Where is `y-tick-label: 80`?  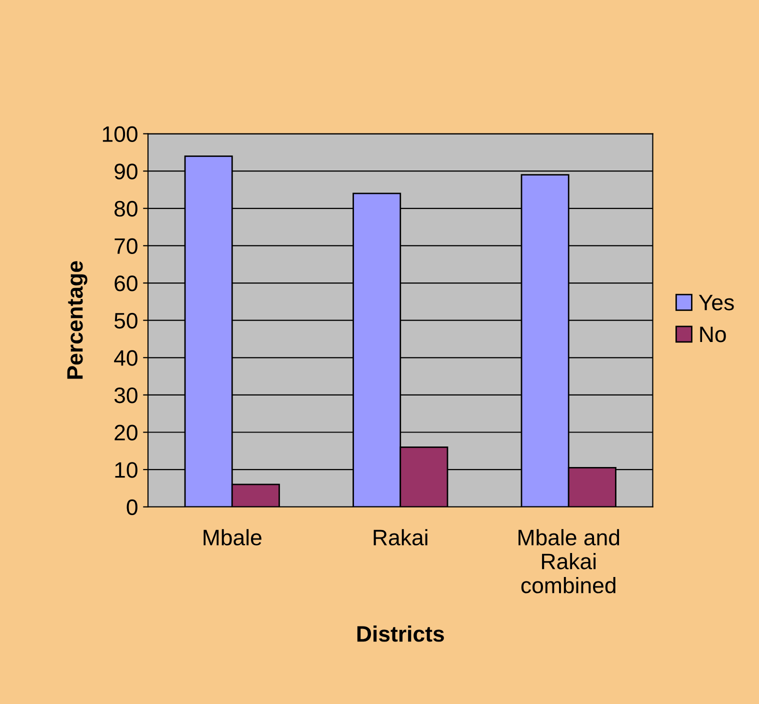
y-tick-label: 80 is located at coordinates (126, 208).